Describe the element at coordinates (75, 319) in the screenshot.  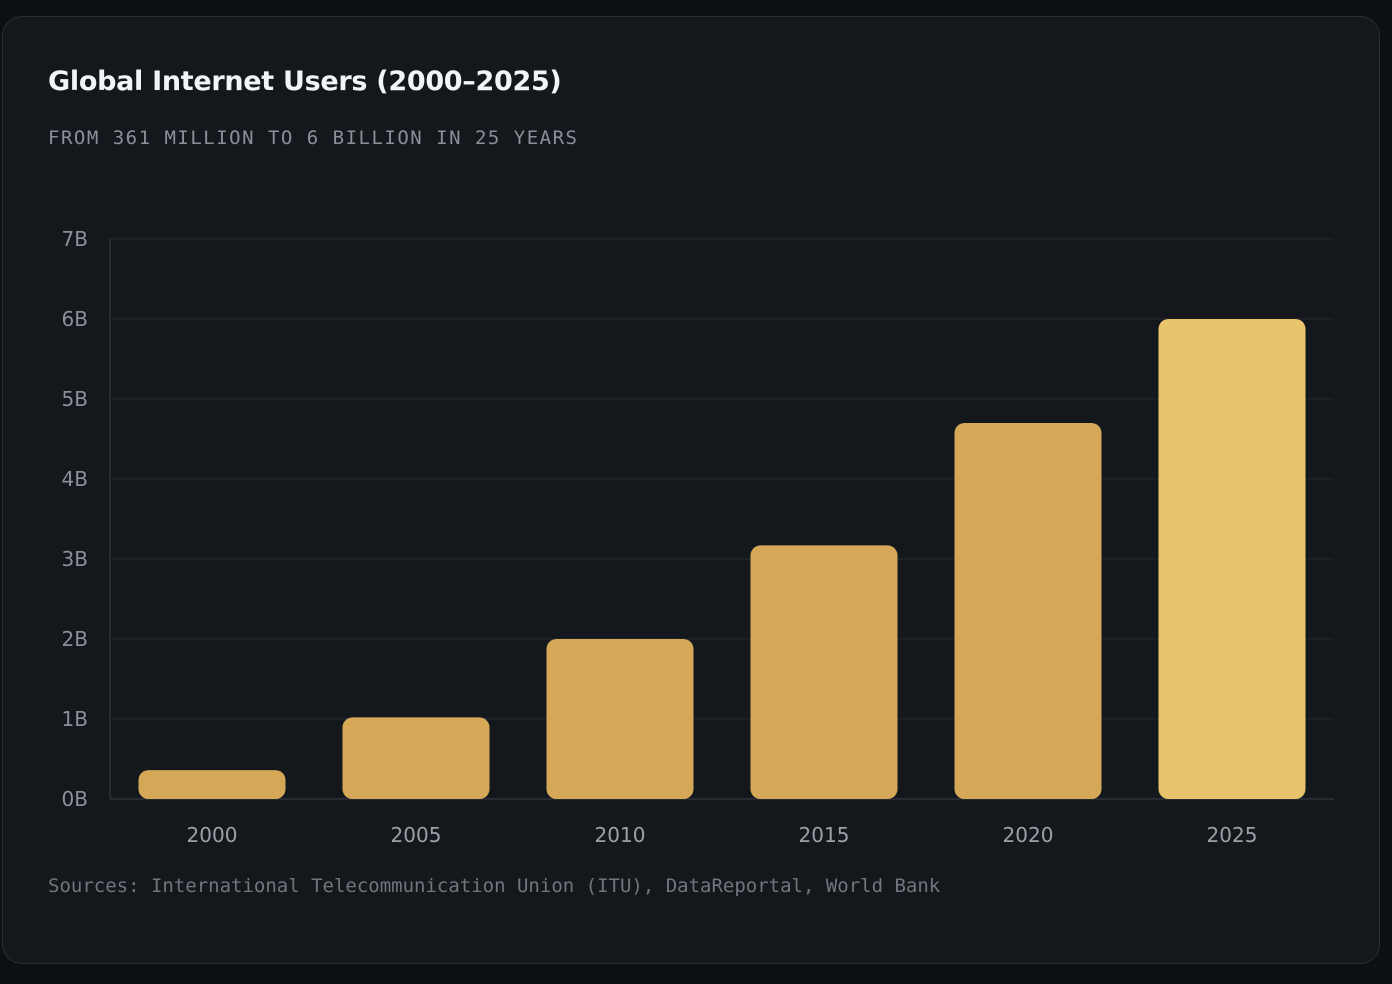
I see `y-tick-label: 6B` at that location.